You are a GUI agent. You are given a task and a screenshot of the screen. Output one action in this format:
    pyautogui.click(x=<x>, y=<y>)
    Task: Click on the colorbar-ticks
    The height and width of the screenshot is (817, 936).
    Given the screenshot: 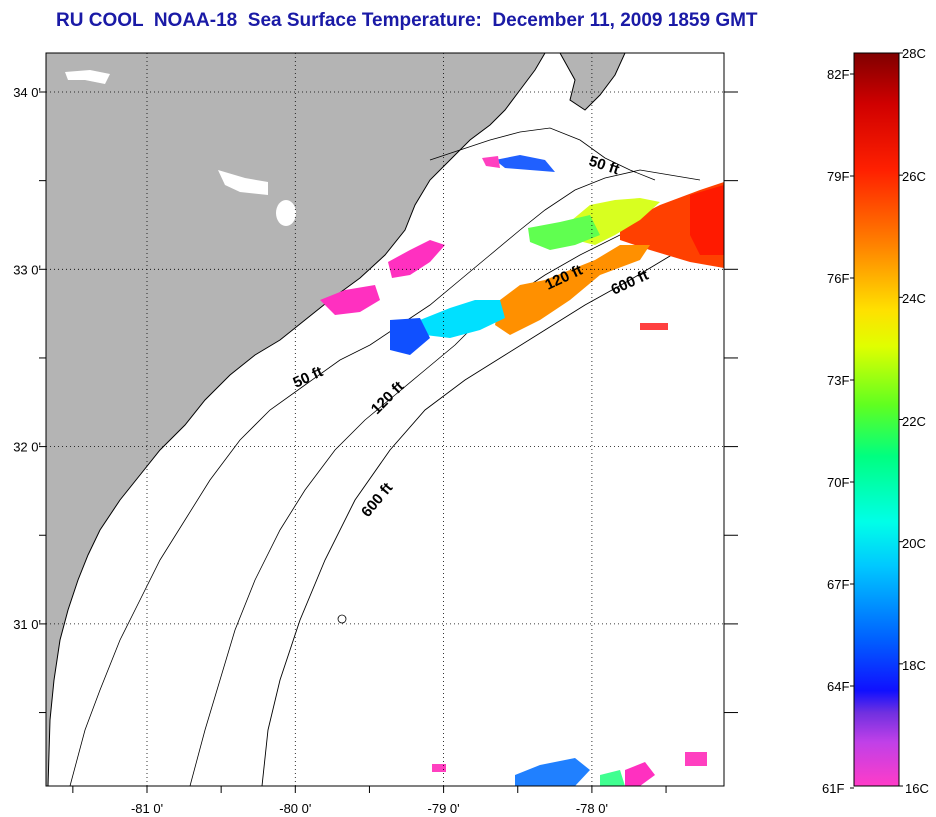 What is the action you would take?
    pyautogui.click(x=876, y=420)
    